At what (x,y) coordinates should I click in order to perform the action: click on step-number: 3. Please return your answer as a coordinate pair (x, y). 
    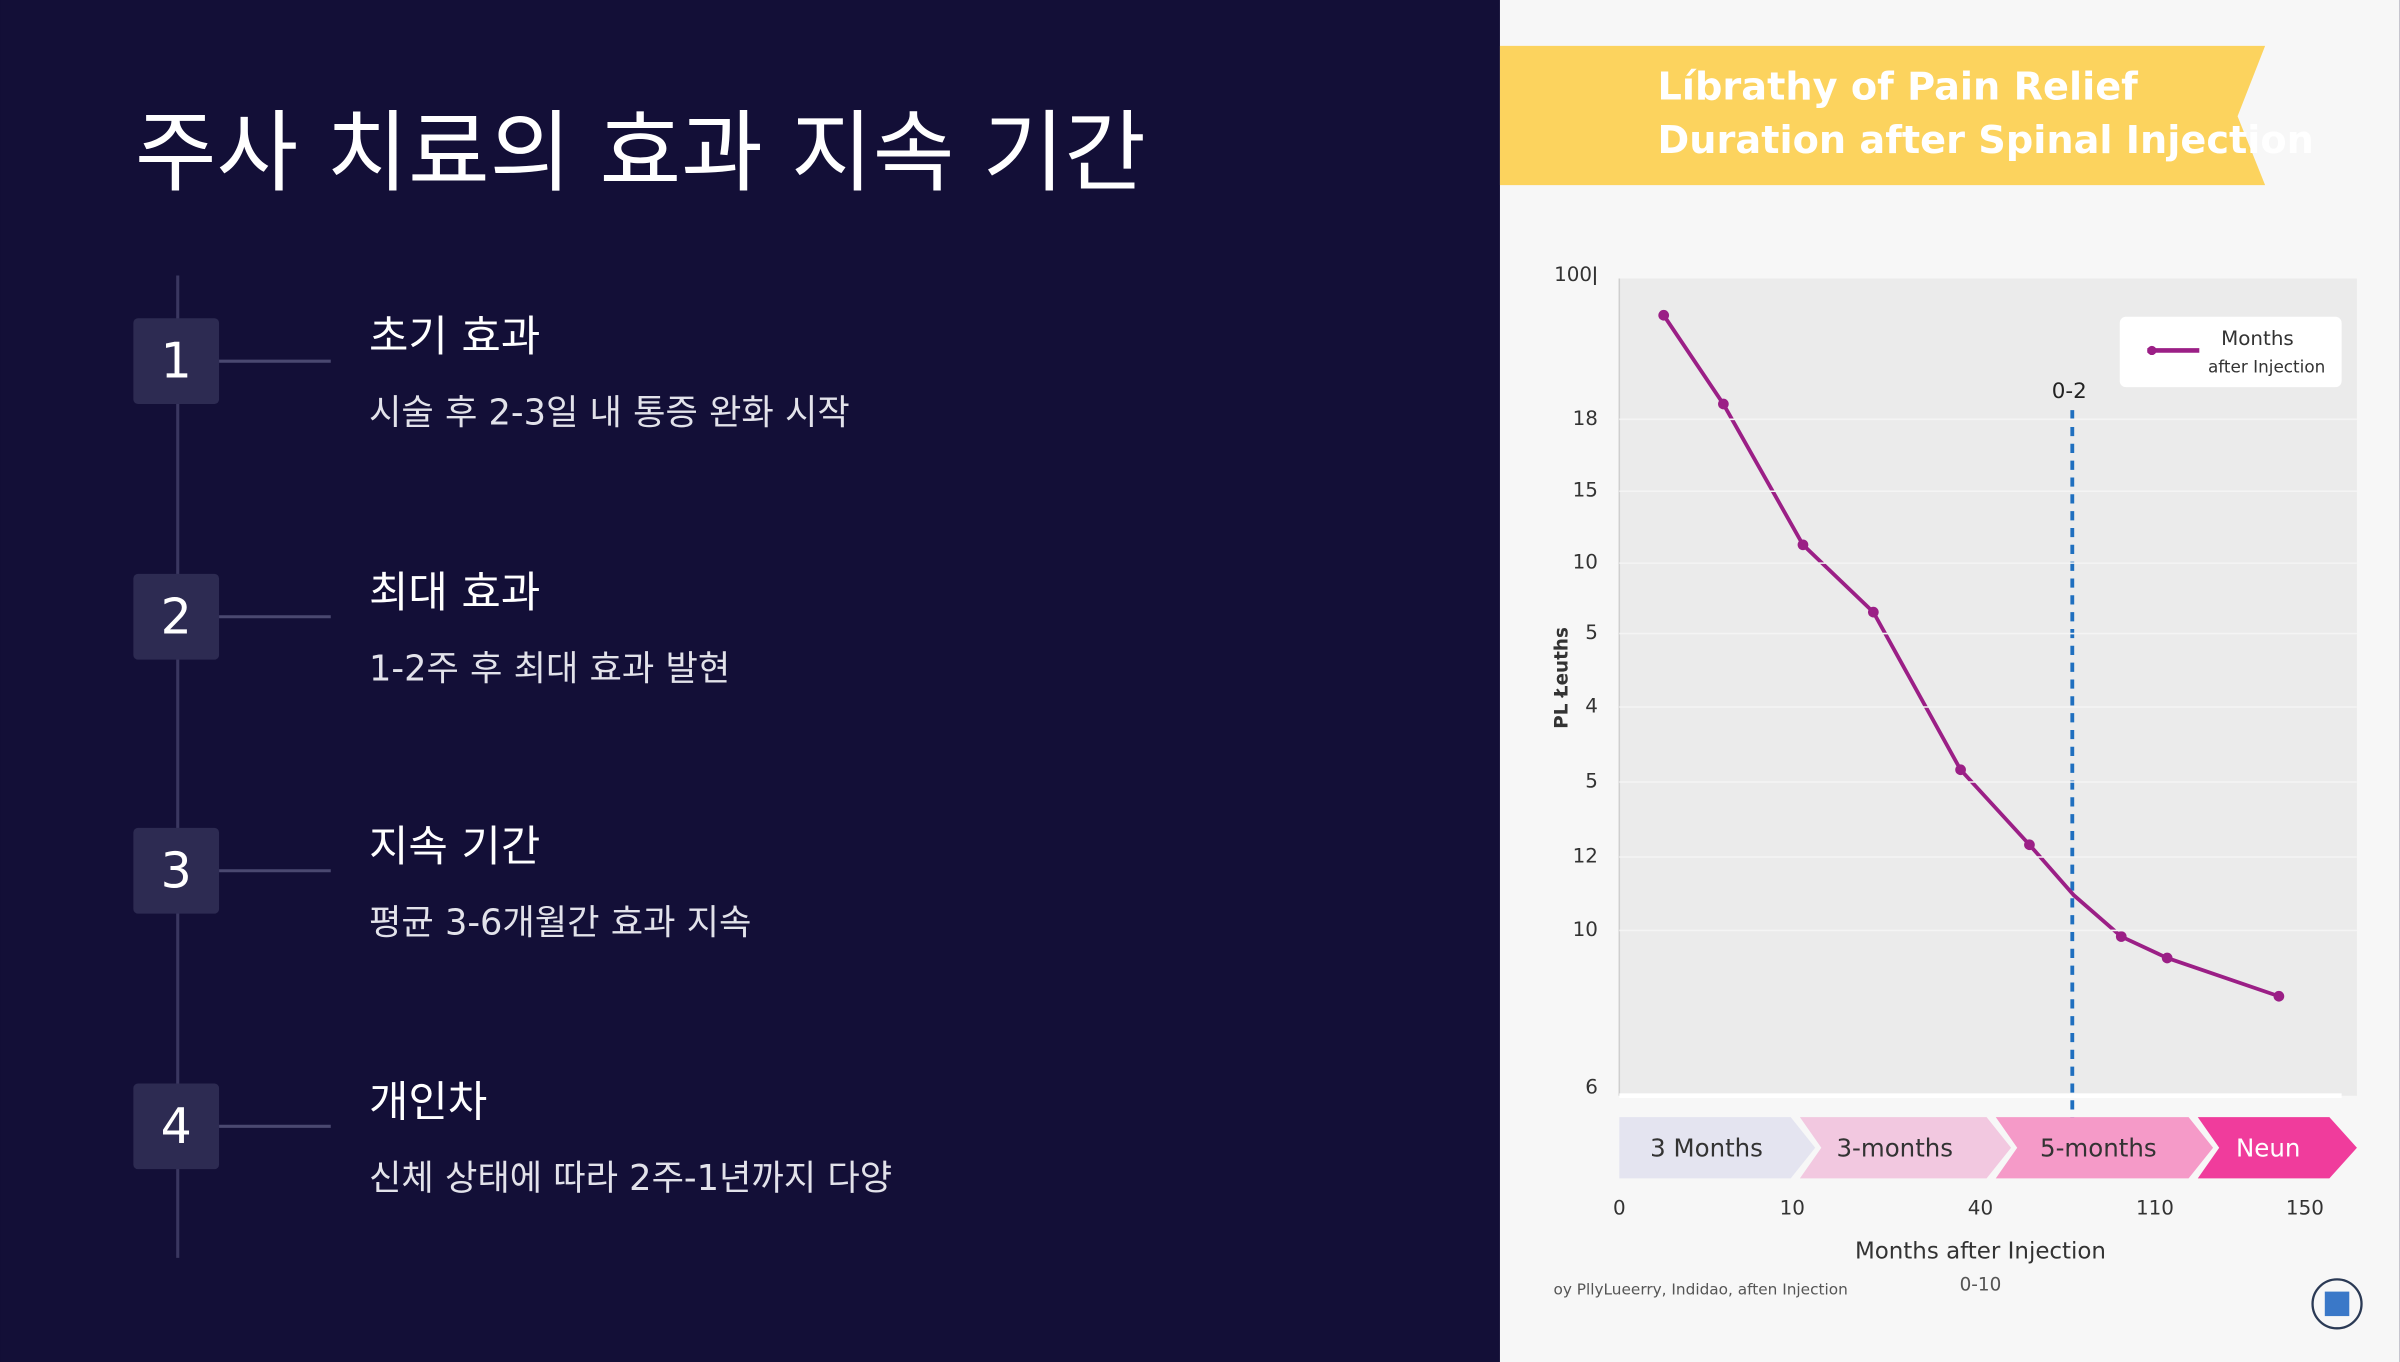
    Looking at the image, I should click on (176, 870).